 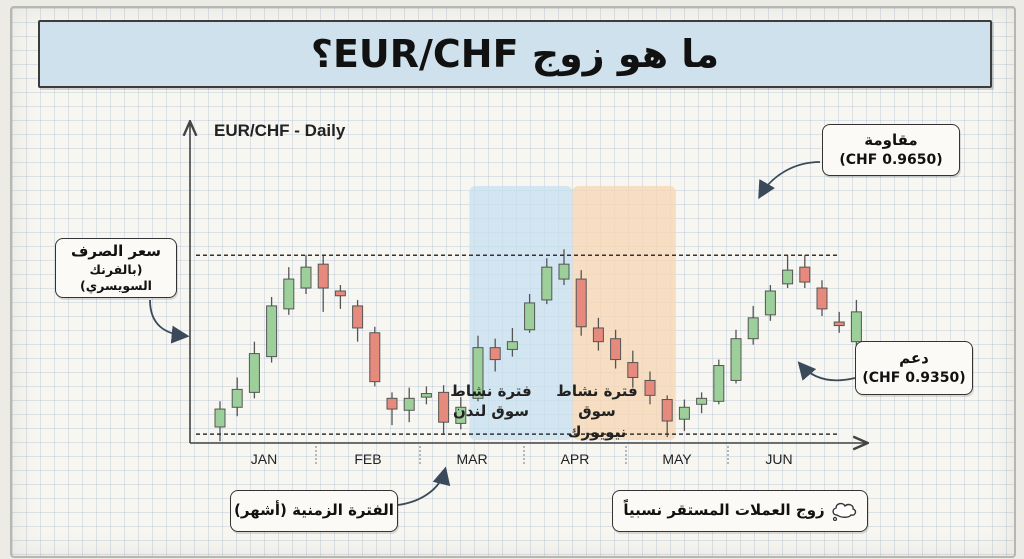 I want to click on time-period-label: الفترة الزمنية (أشهر), so click(x=314, y=511).